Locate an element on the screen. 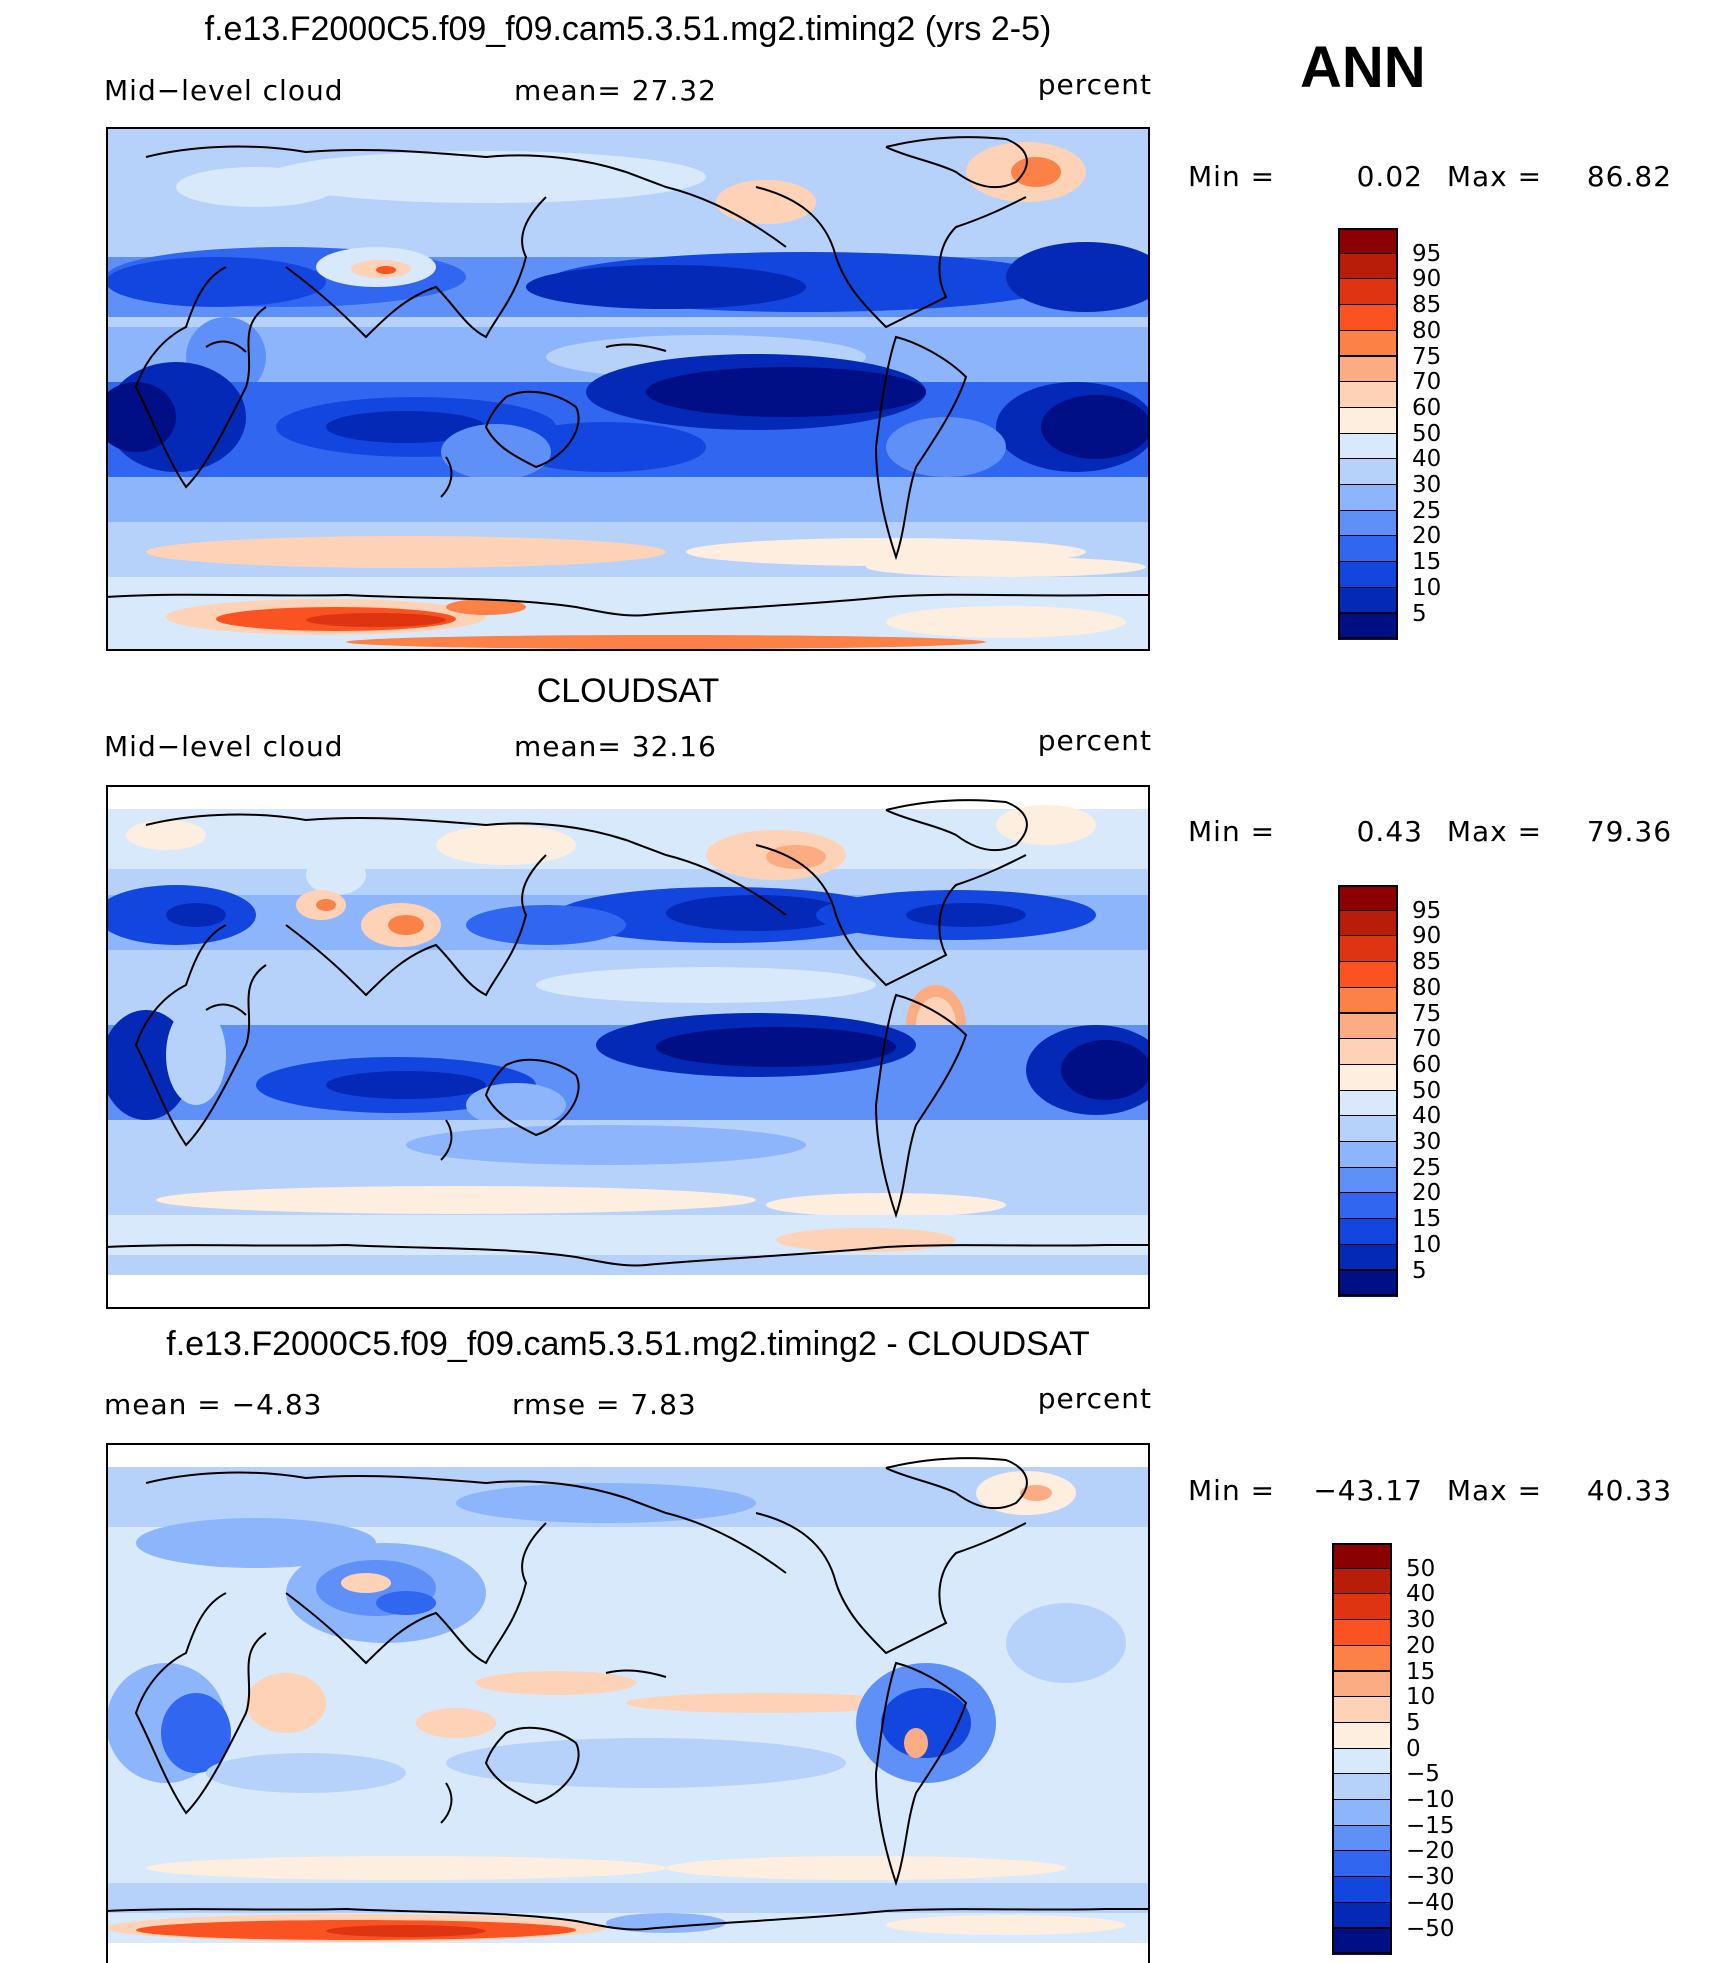 Image resolution: width=1710 pixels, height=1963 pixels. colorbar-tick-label: −20 is located at coordinates (1430, 1851).